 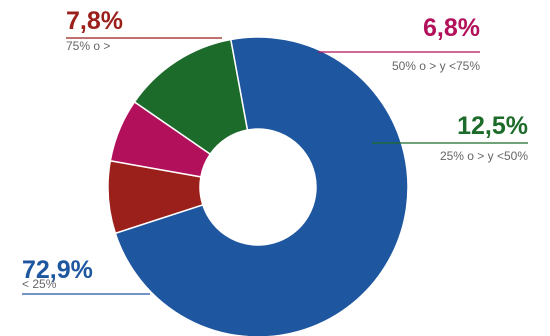 I want to click on slice-75-plus-category-label: 75% o >, so click(x=88, y=46).